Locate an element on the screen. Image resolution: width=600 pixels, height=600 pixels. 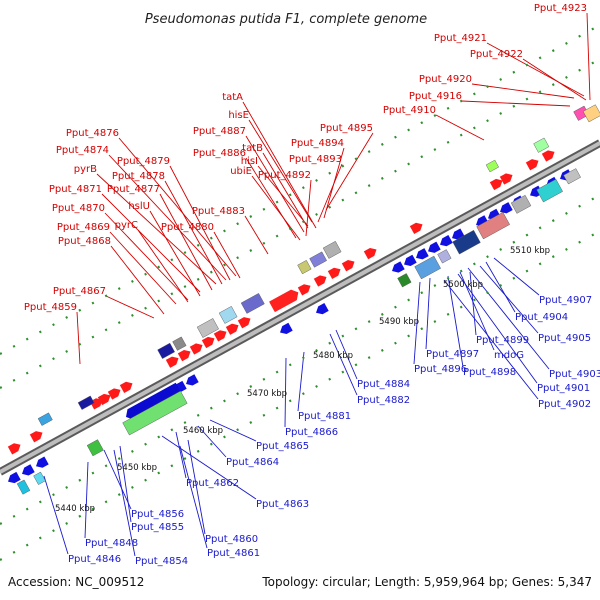
forward-cassette-10-shape is located at coordinates (541, 145).